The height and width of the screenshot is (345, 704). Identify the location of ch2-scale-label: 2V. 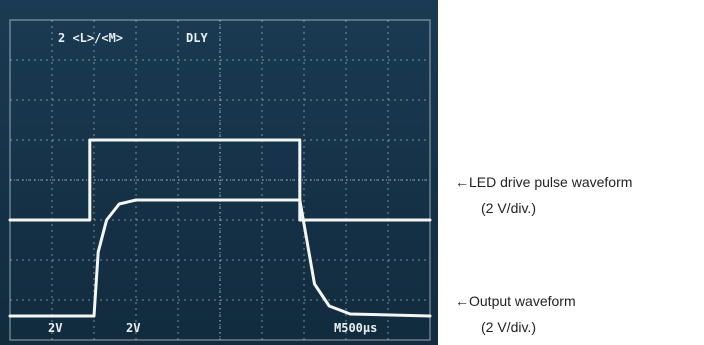
(133, 328).